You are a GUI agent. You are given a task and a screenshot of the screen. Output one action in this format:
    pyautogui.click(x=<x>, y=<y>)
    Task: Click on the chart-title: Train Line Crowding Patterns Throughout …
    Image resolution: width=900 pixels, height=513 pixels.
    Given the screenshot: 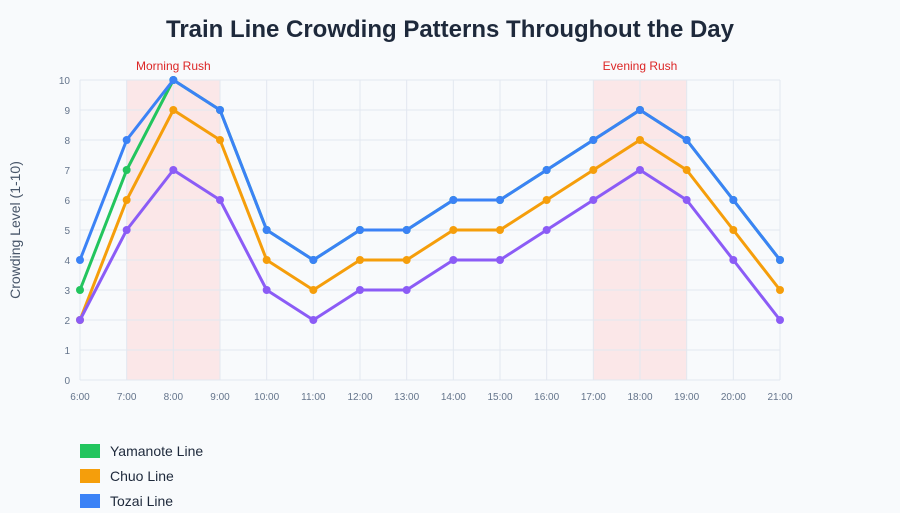 What is the action you would take?
    pyautogui.click(x=450, y=29)
    